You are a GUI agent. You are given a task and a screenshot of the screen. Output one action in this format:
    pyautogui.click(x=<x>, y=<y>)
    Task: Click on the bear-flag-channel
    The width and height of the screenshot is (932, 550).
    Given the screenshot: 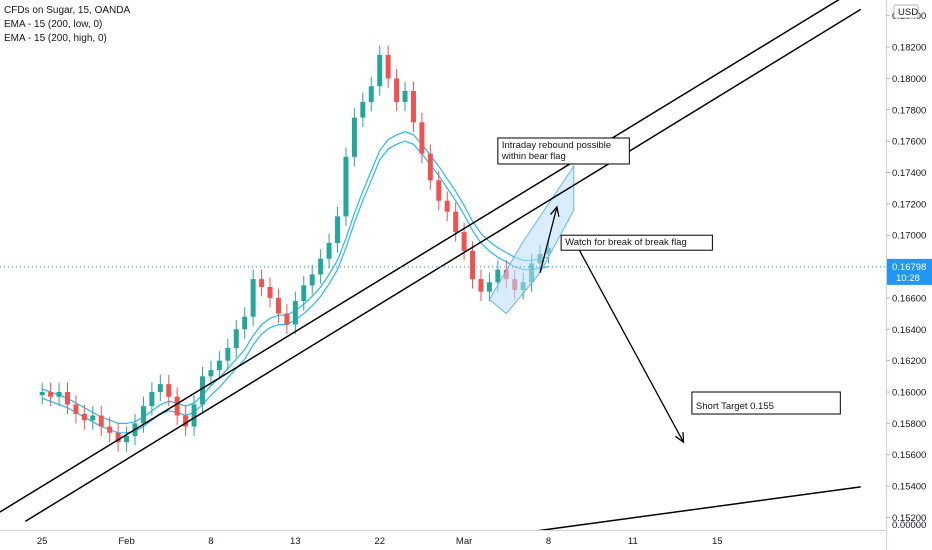 What is the action you would take?
    pyautogui.click(x=531, y=239)
    